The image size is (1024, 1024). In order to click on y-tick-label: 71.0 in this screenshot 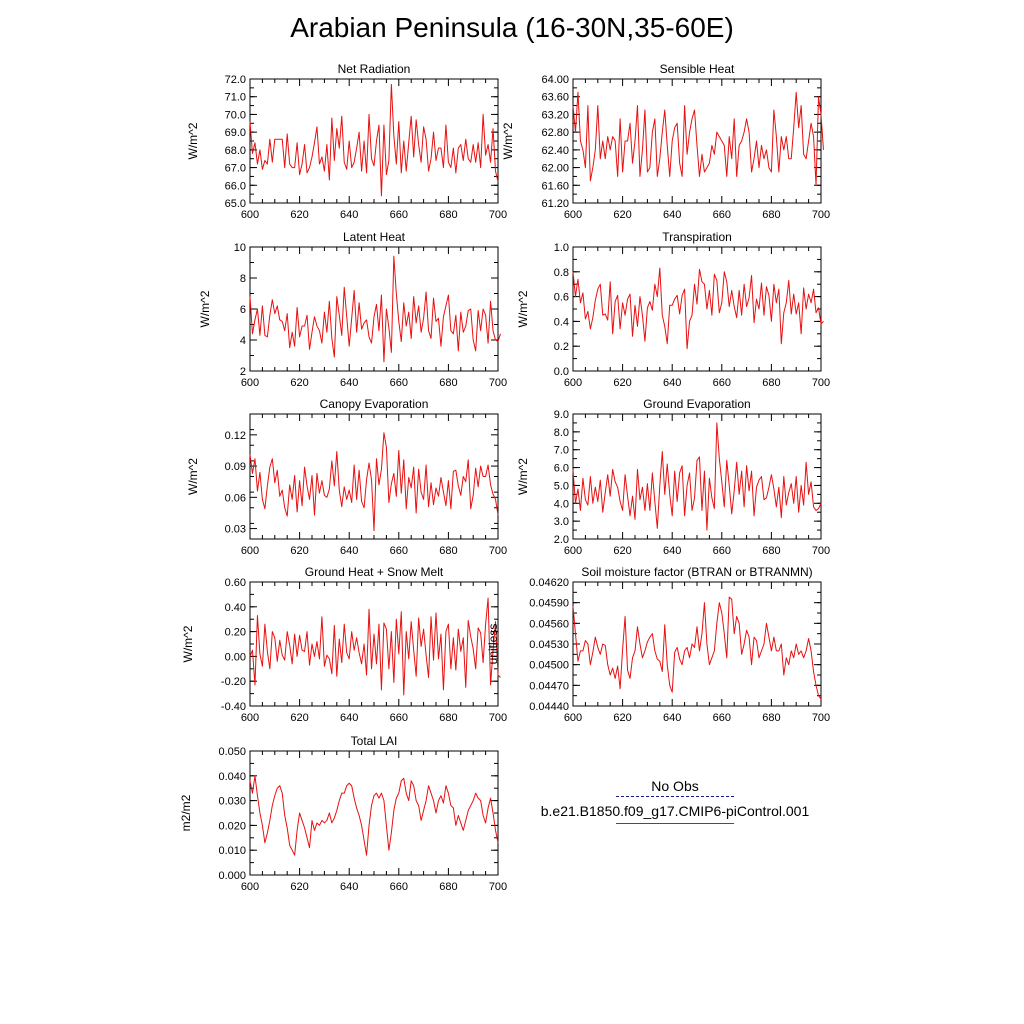, I will do `click(235, 98)`.